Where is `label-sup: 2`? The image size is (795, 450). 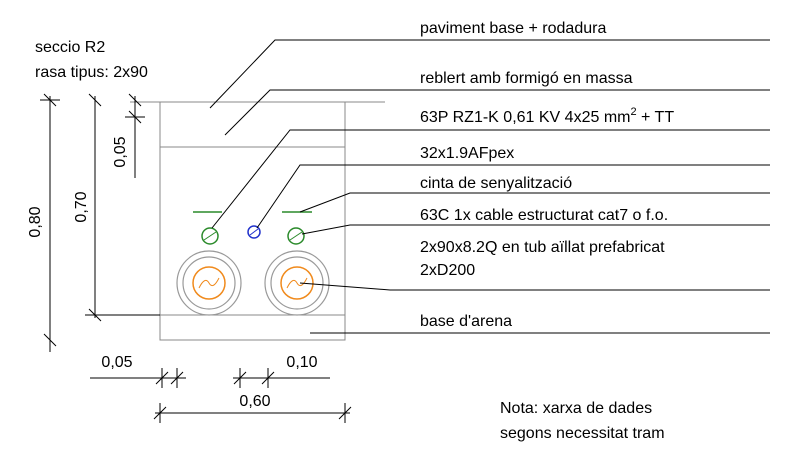
label-sup: 2 is located at coordinates (633, 112).